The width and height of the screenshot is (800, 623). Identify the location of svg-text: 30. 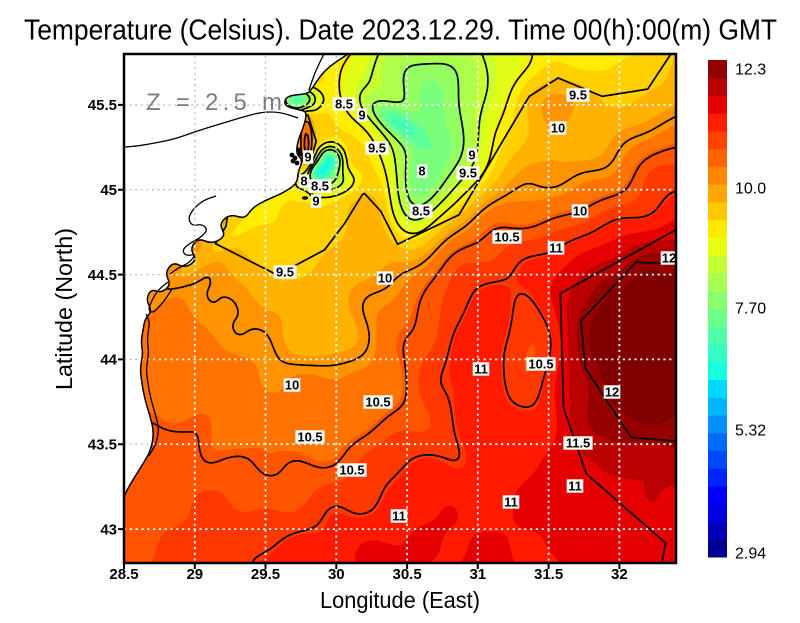
(336, 574).